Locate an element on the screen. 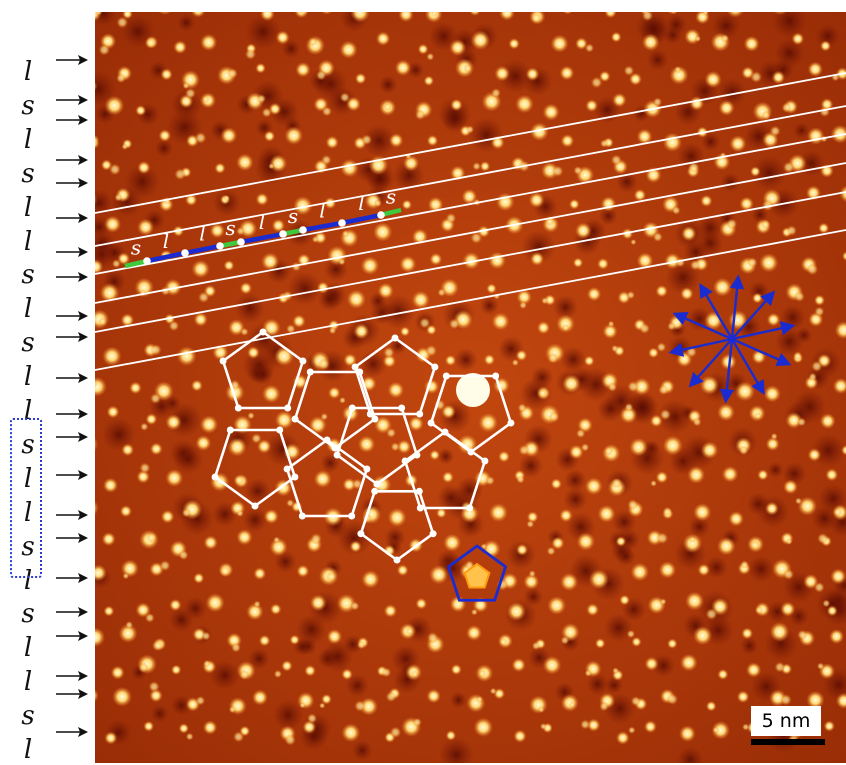  highlight-box is located at coordinates (26, 498).